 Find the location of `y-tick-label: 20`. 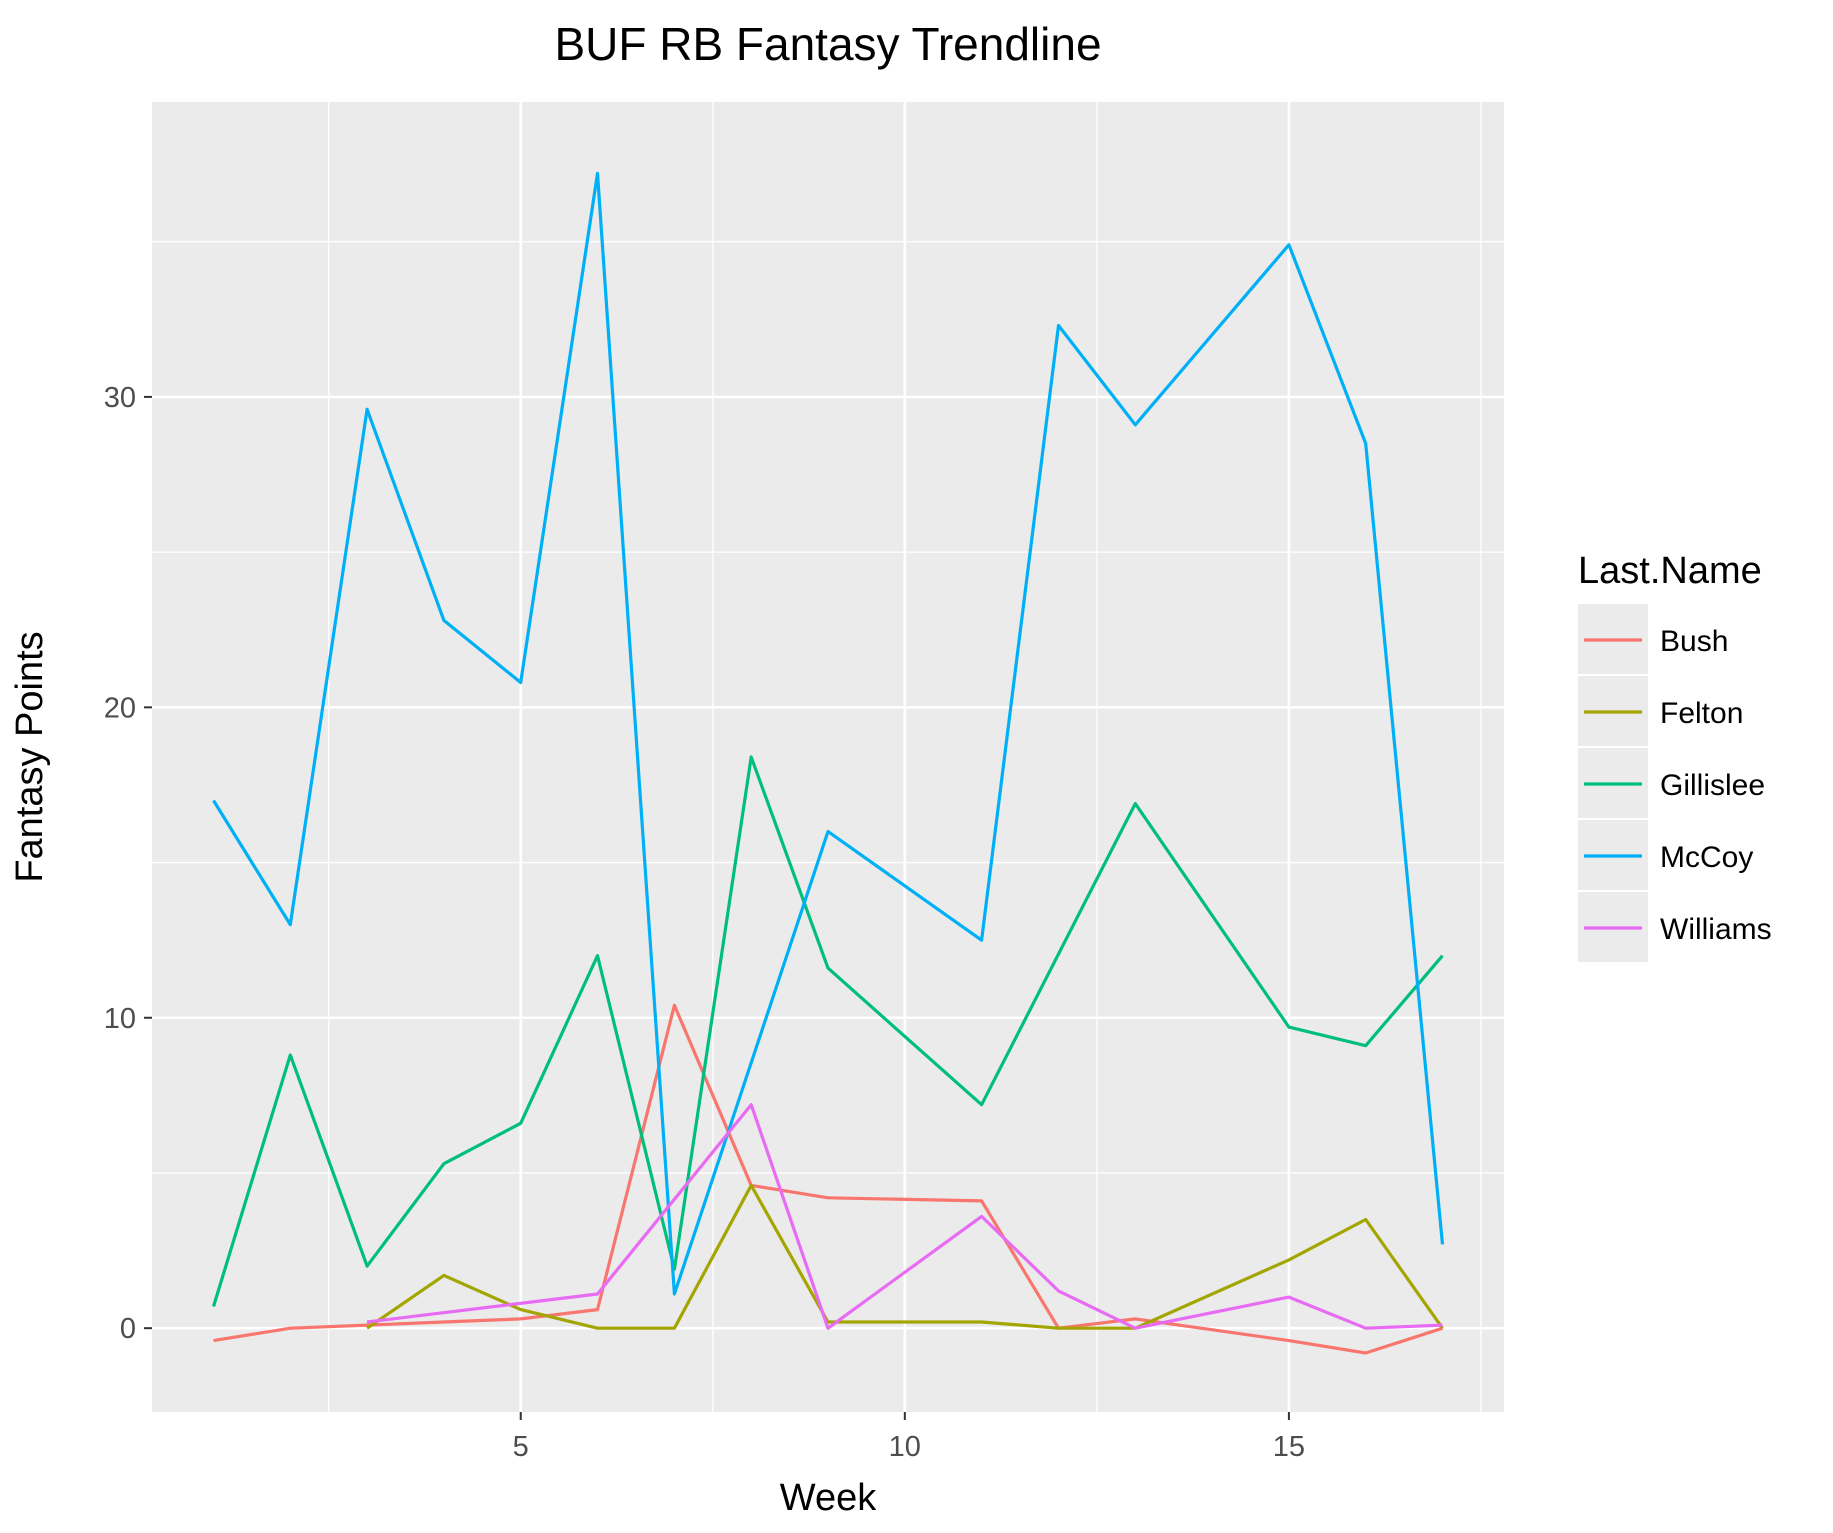

y-tick-label: 20 is located at coordinates (120, 708).